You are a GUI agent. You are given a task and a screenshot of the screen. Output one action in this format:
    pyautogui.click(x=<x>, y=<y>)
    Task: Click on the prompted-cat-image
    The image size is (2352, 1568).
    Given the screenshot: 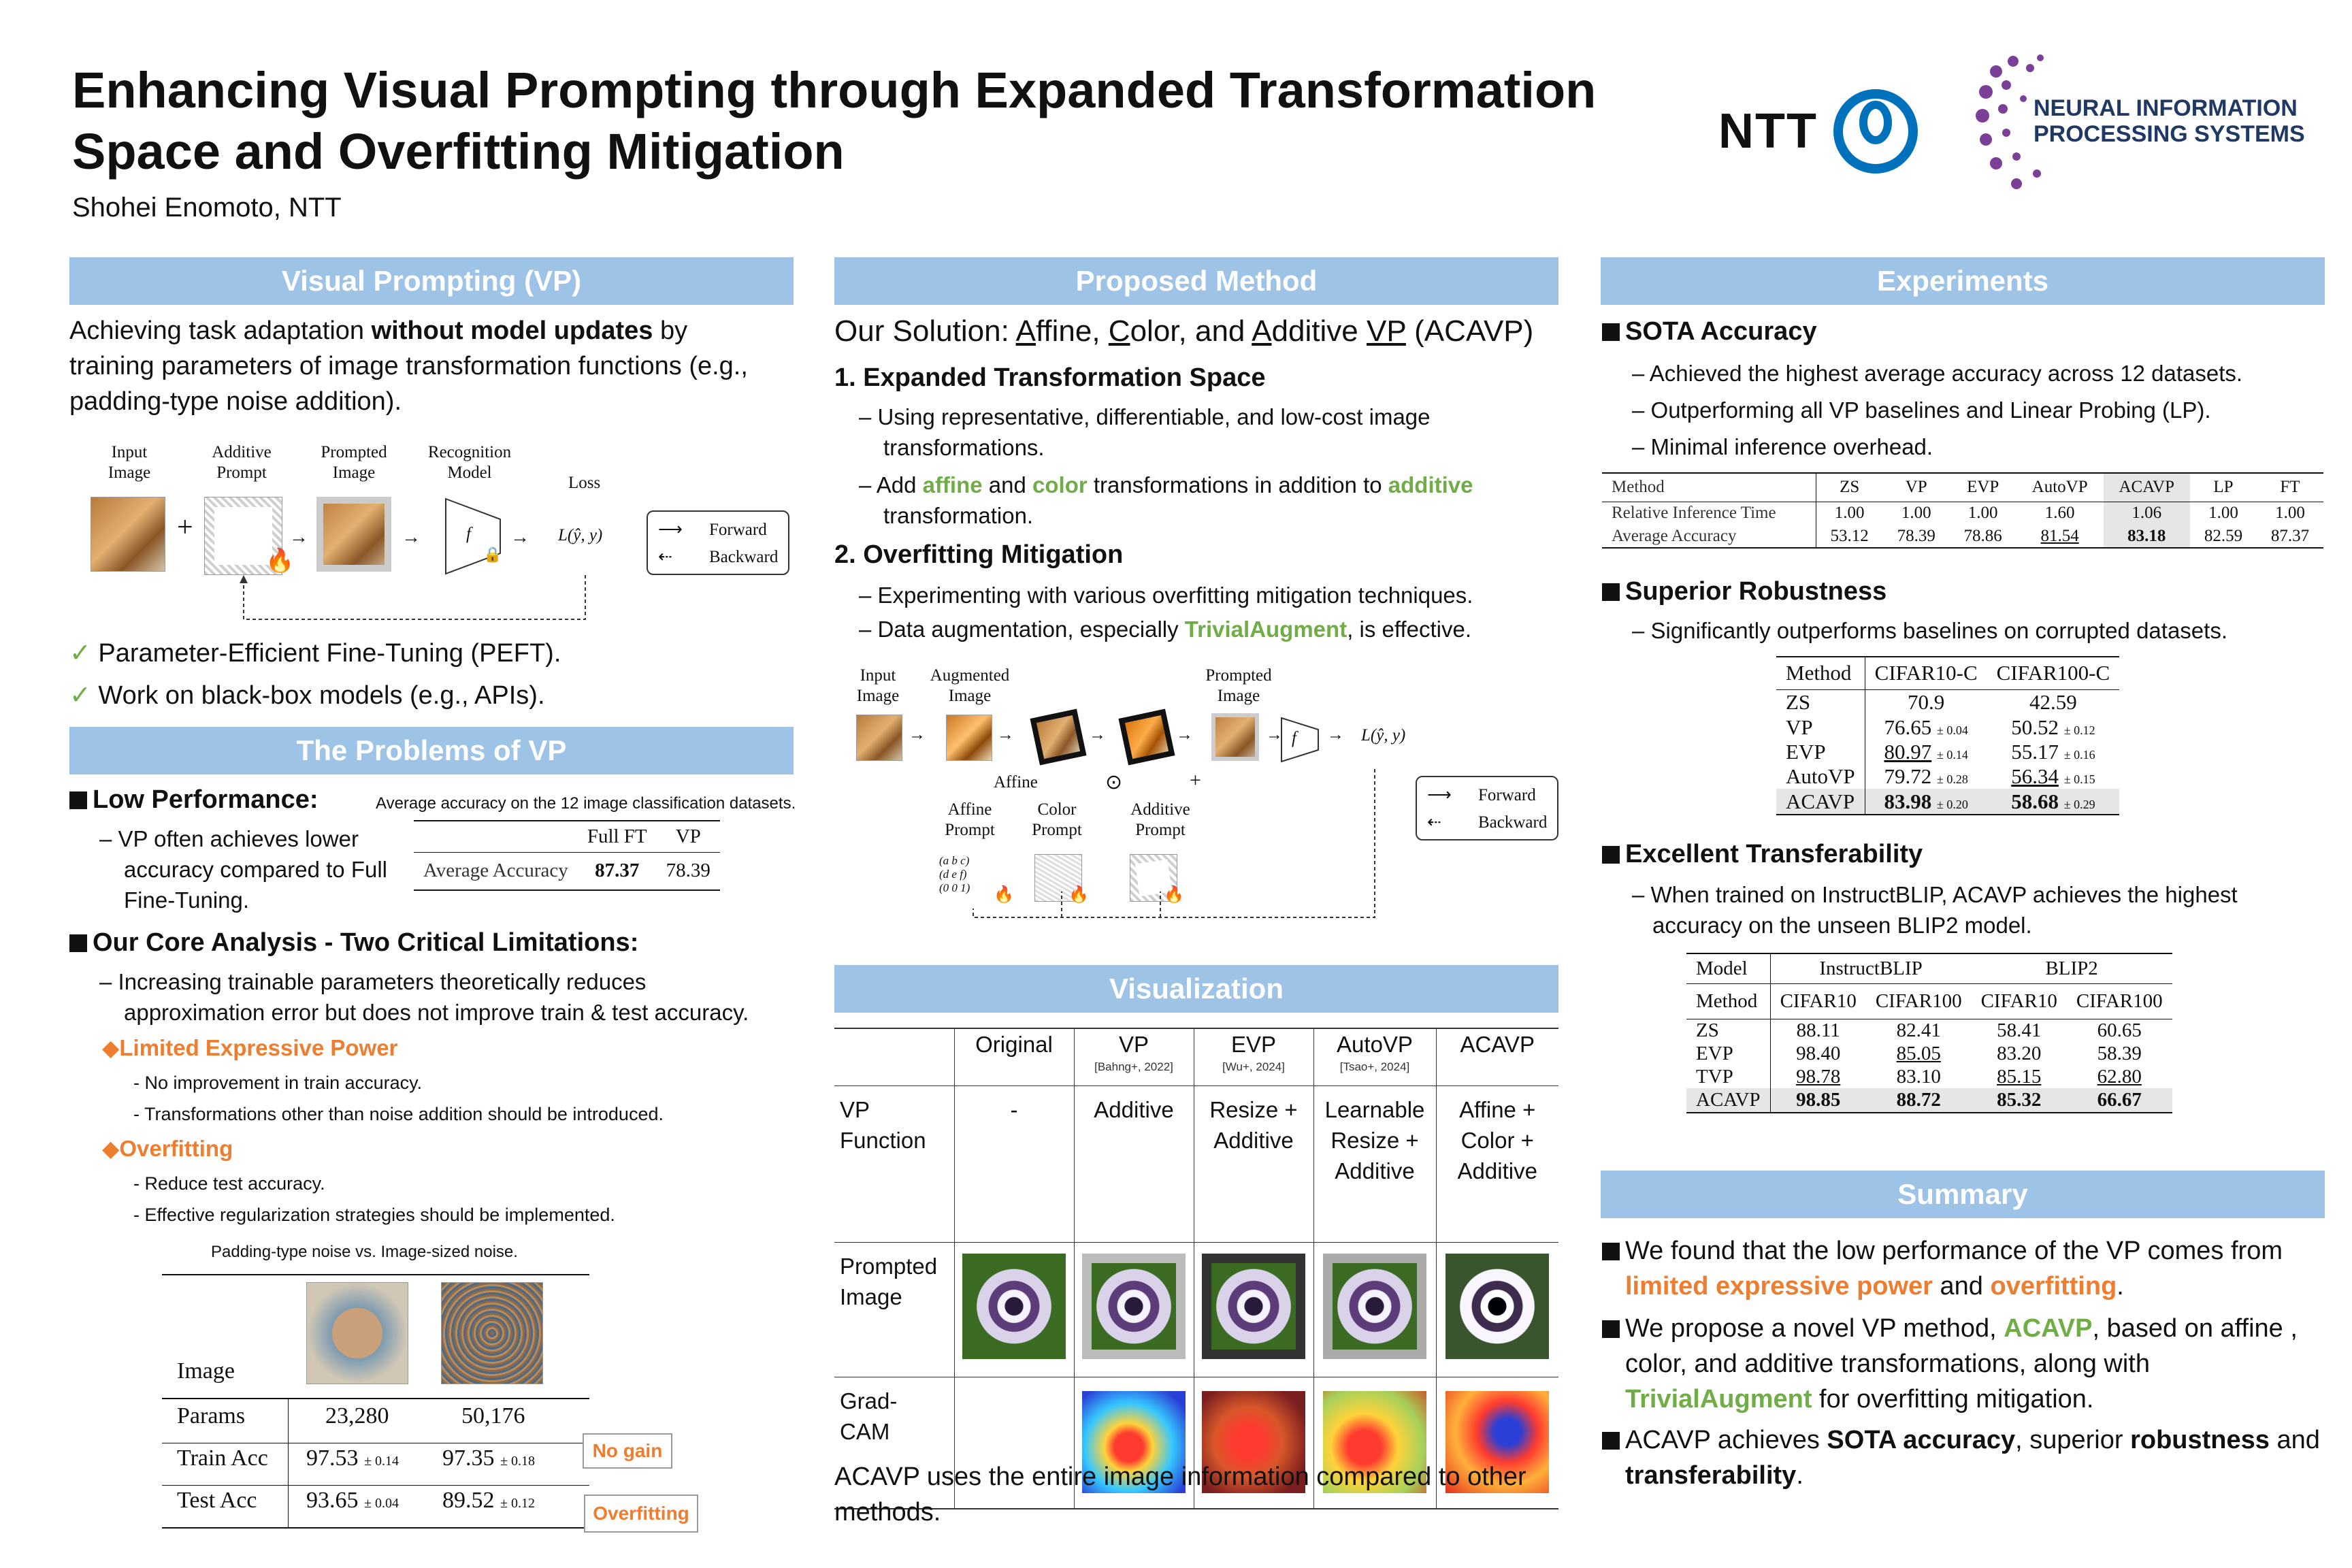 What is the action you would take?
    pyautogui.click(x=353, y=534)
    